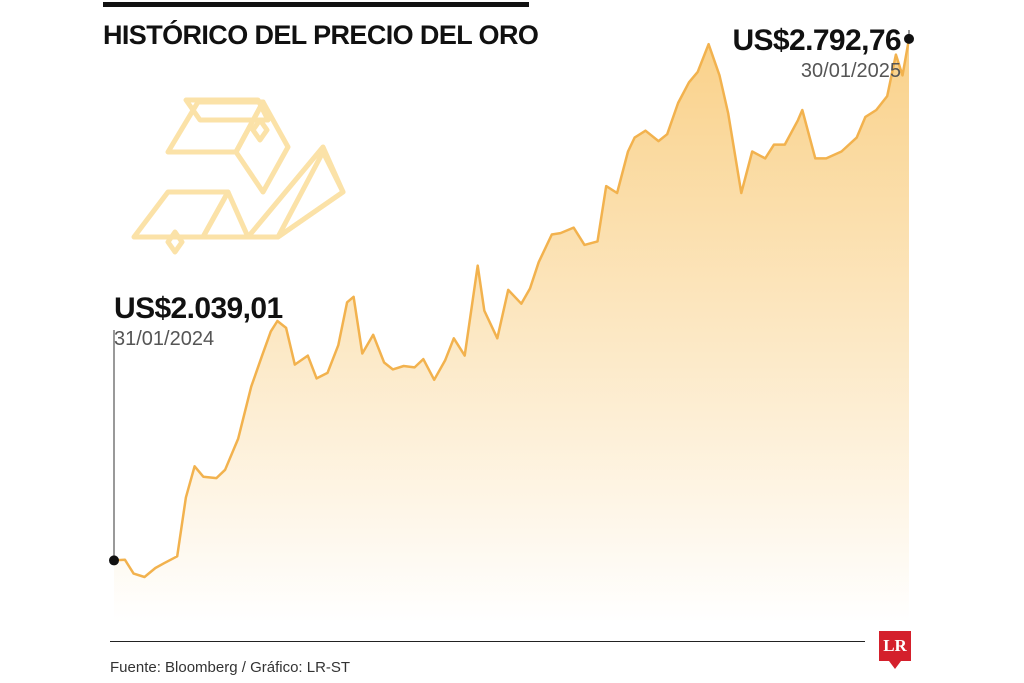  What do you see at coordinates (198, 308) in the screenshot?
I see `start-price-label: US$2.039,01` at bounding box center [198, 308].